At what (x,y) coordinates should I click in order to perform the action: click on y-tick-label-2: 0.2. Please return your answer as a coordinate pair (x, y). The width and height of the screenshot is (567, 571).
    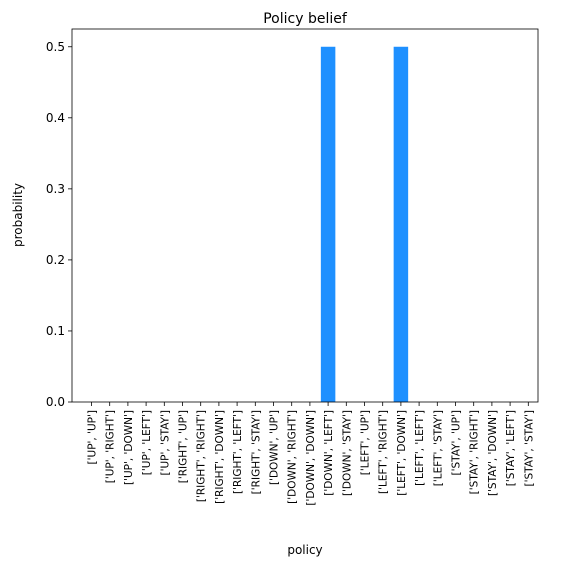
    Looking at the image, I should click on (55, 260).